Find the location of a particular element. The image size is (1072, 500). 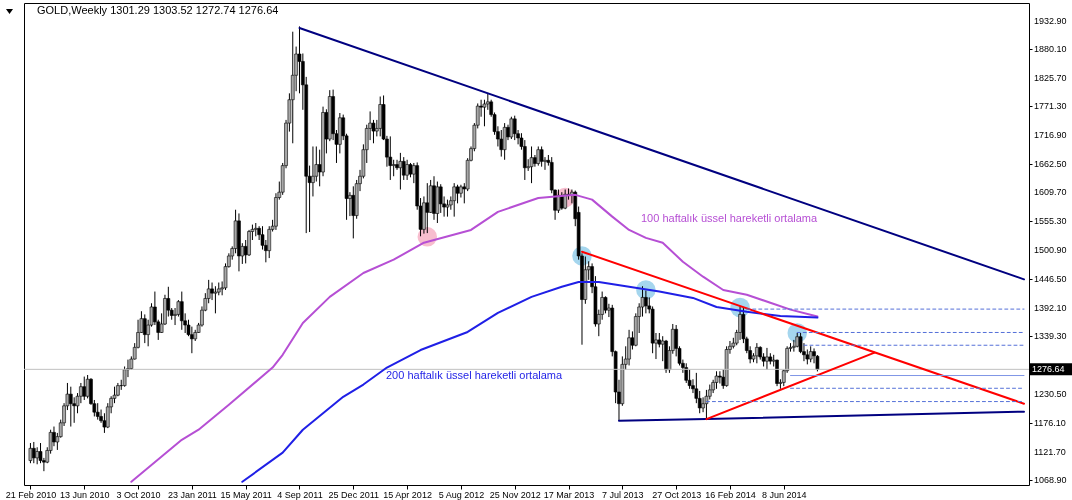

ref-line-label: 1276.64 is located at coordinates (1048, 369).